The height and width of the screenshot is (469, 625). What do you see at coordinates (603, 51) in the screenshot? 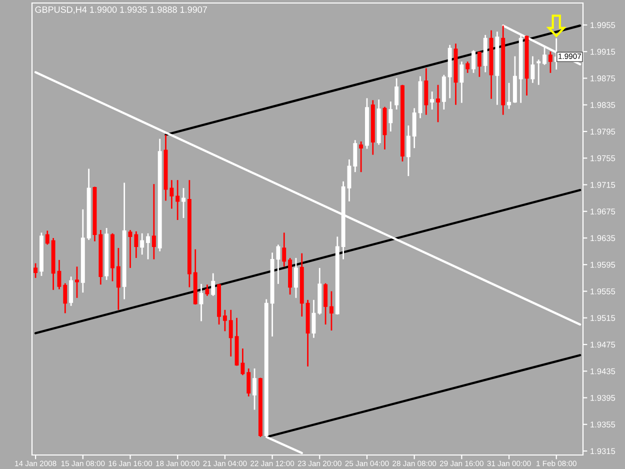
I see `y-tick-label: 1.9915` at bounding box center [603, 51].